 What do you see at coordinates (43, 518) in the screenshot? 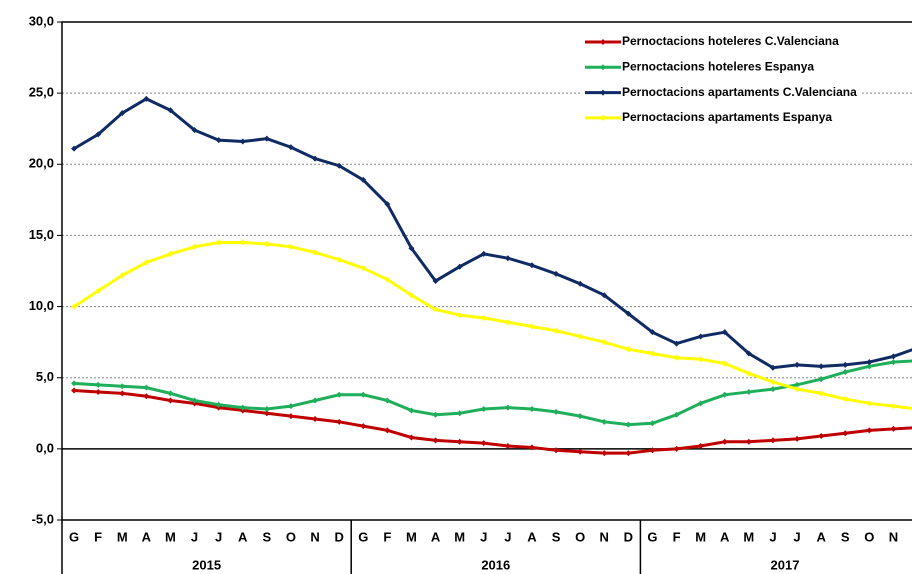
I see `y-tick-label: -5,0` at bounding box center [43, 518].